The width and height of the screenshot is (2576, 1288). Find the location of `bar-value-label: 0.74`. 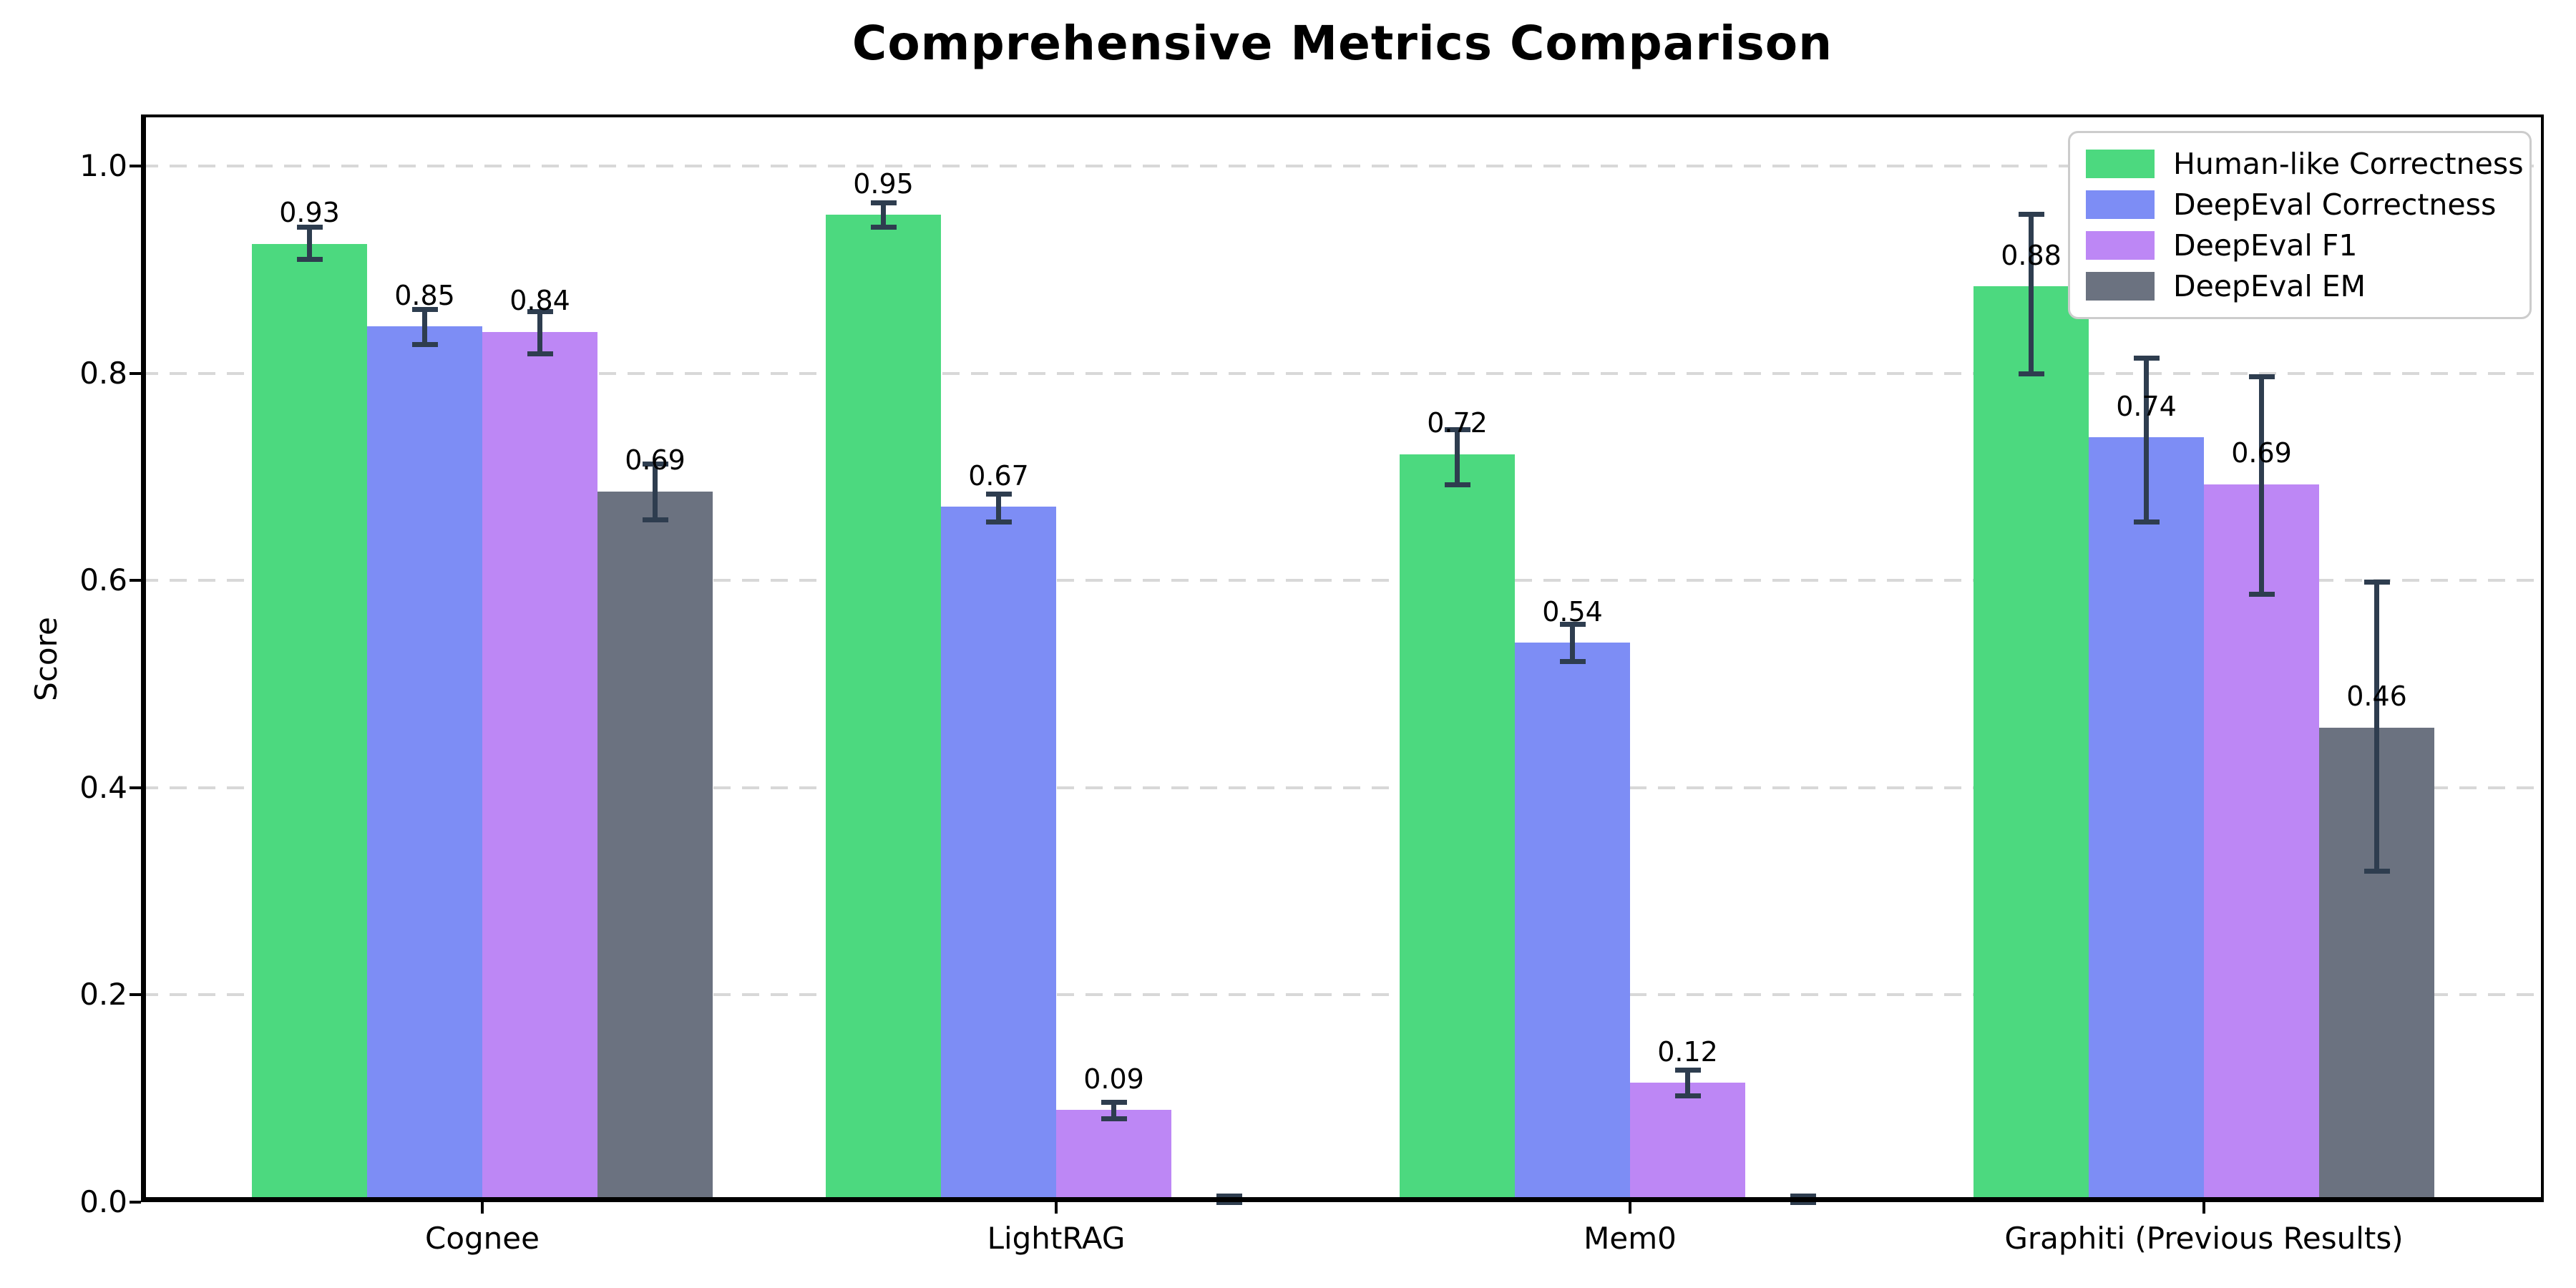

bar-value-label: 0.74 is located at coordinates (2146, 406).